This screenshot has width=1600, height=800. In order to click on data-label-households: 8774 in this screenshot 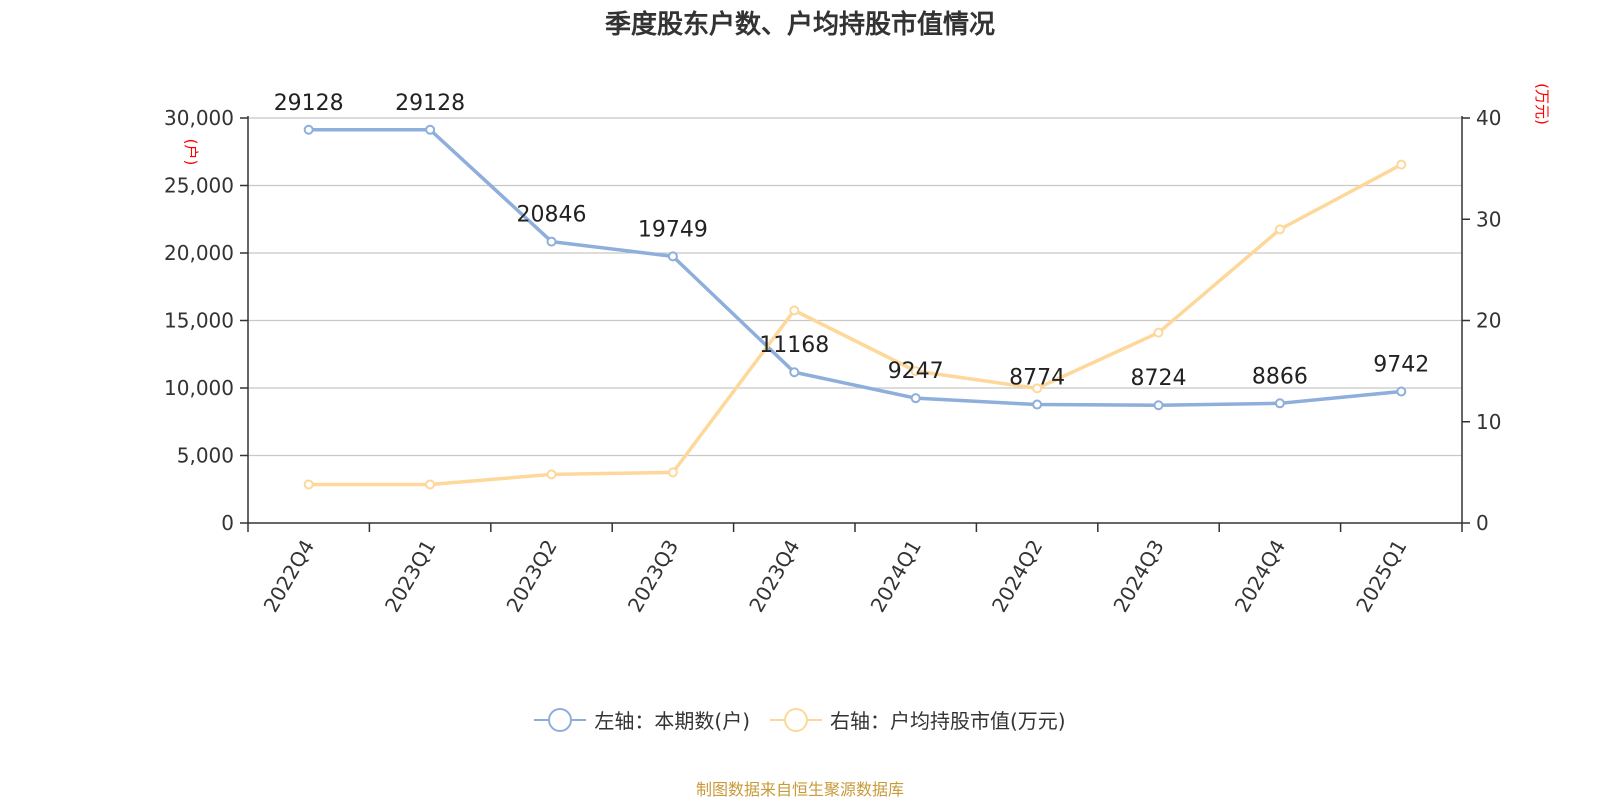, I will do `click(1037, 378)`.